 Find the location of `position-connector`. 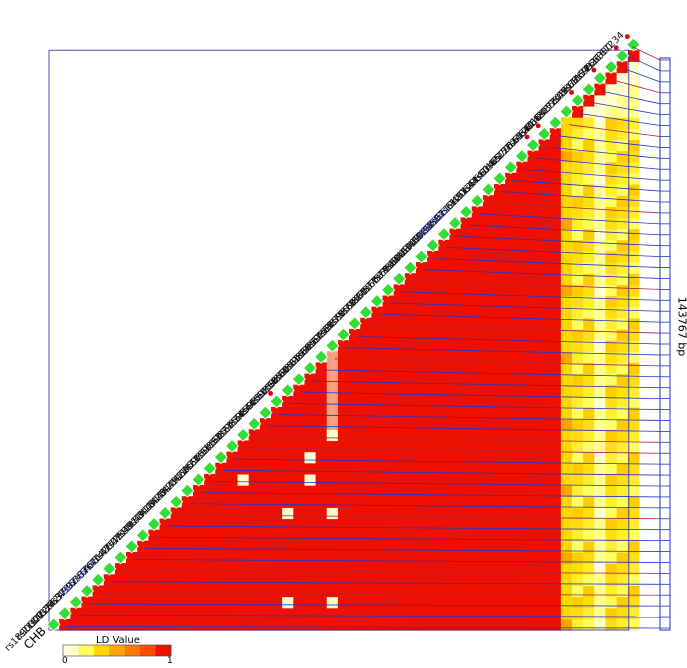

position-connector is located at coordinates (375, 605).